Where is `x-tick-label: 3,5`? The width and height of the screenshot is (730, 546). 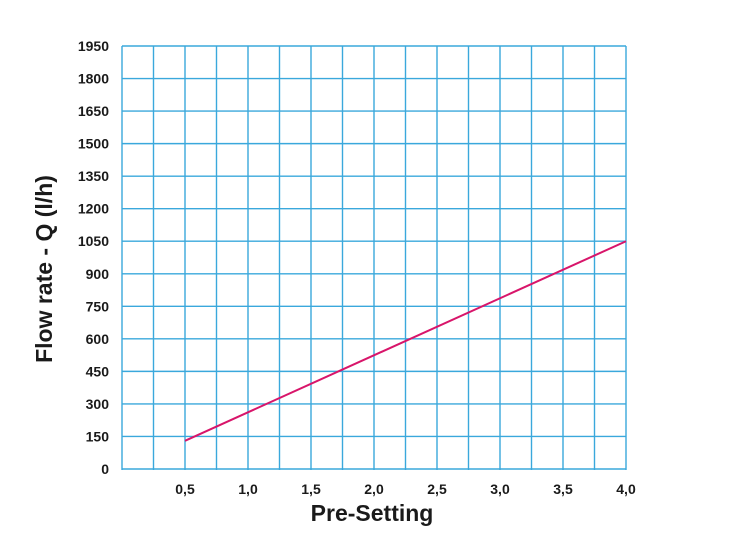
x-tick-label: 3,5 is located at coordinates (563, 489).